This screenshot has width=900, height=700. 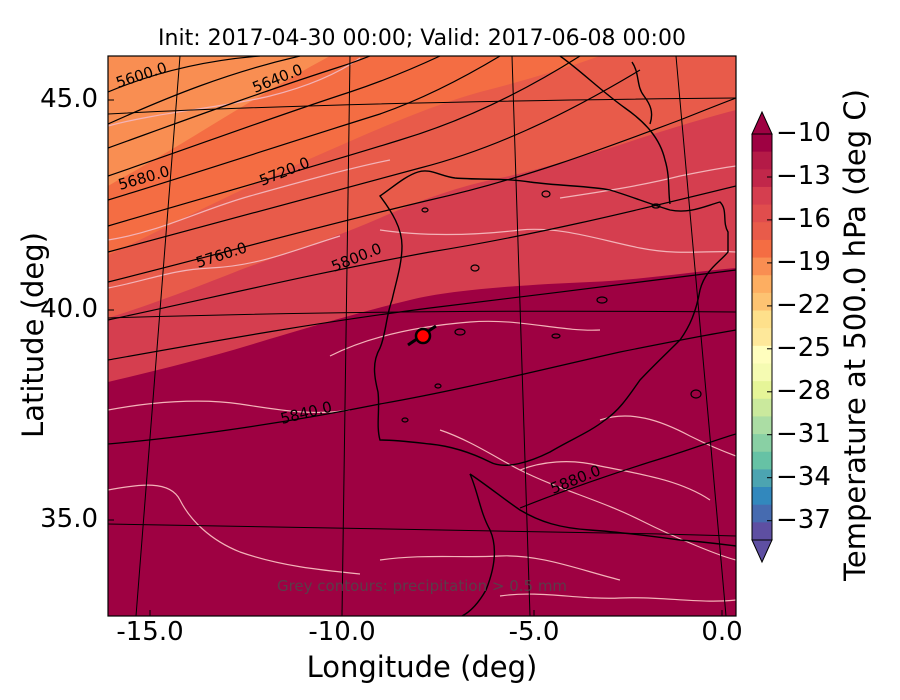 What do you see at coordinates (551, 306) in the screenshot?
I see `small-closed-contours` at bounding box center [551, 306].